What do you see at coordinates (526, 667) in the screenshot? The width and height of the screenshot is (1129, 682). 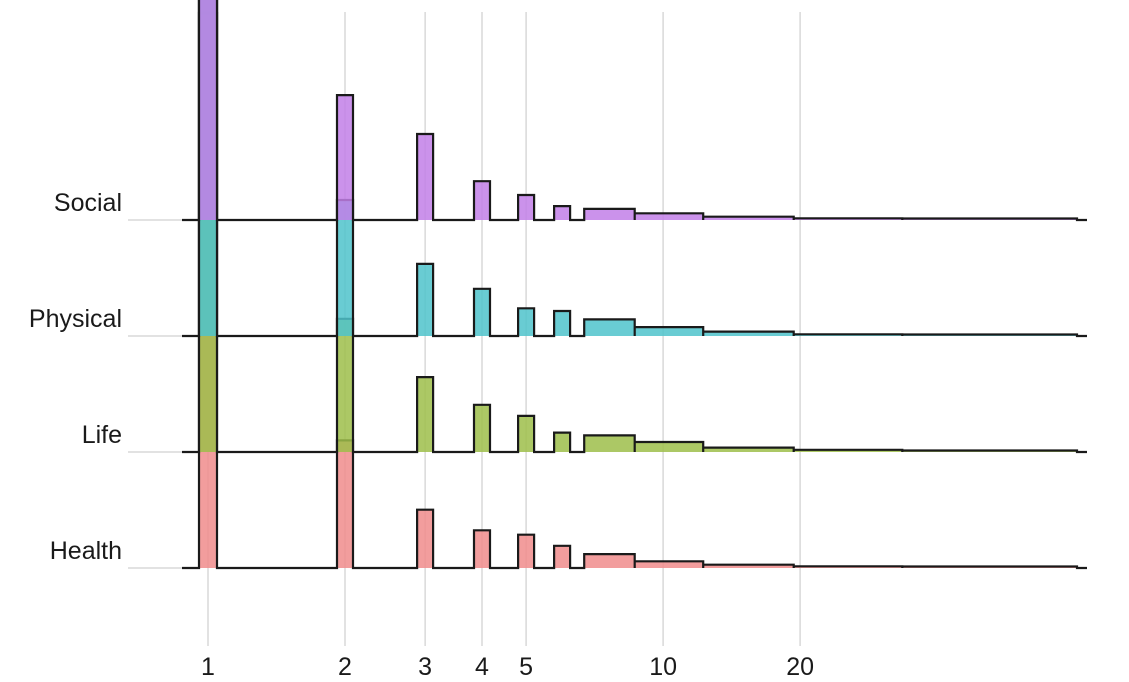 I see `x-tick-label: 5` at bounding box center [526, 667].